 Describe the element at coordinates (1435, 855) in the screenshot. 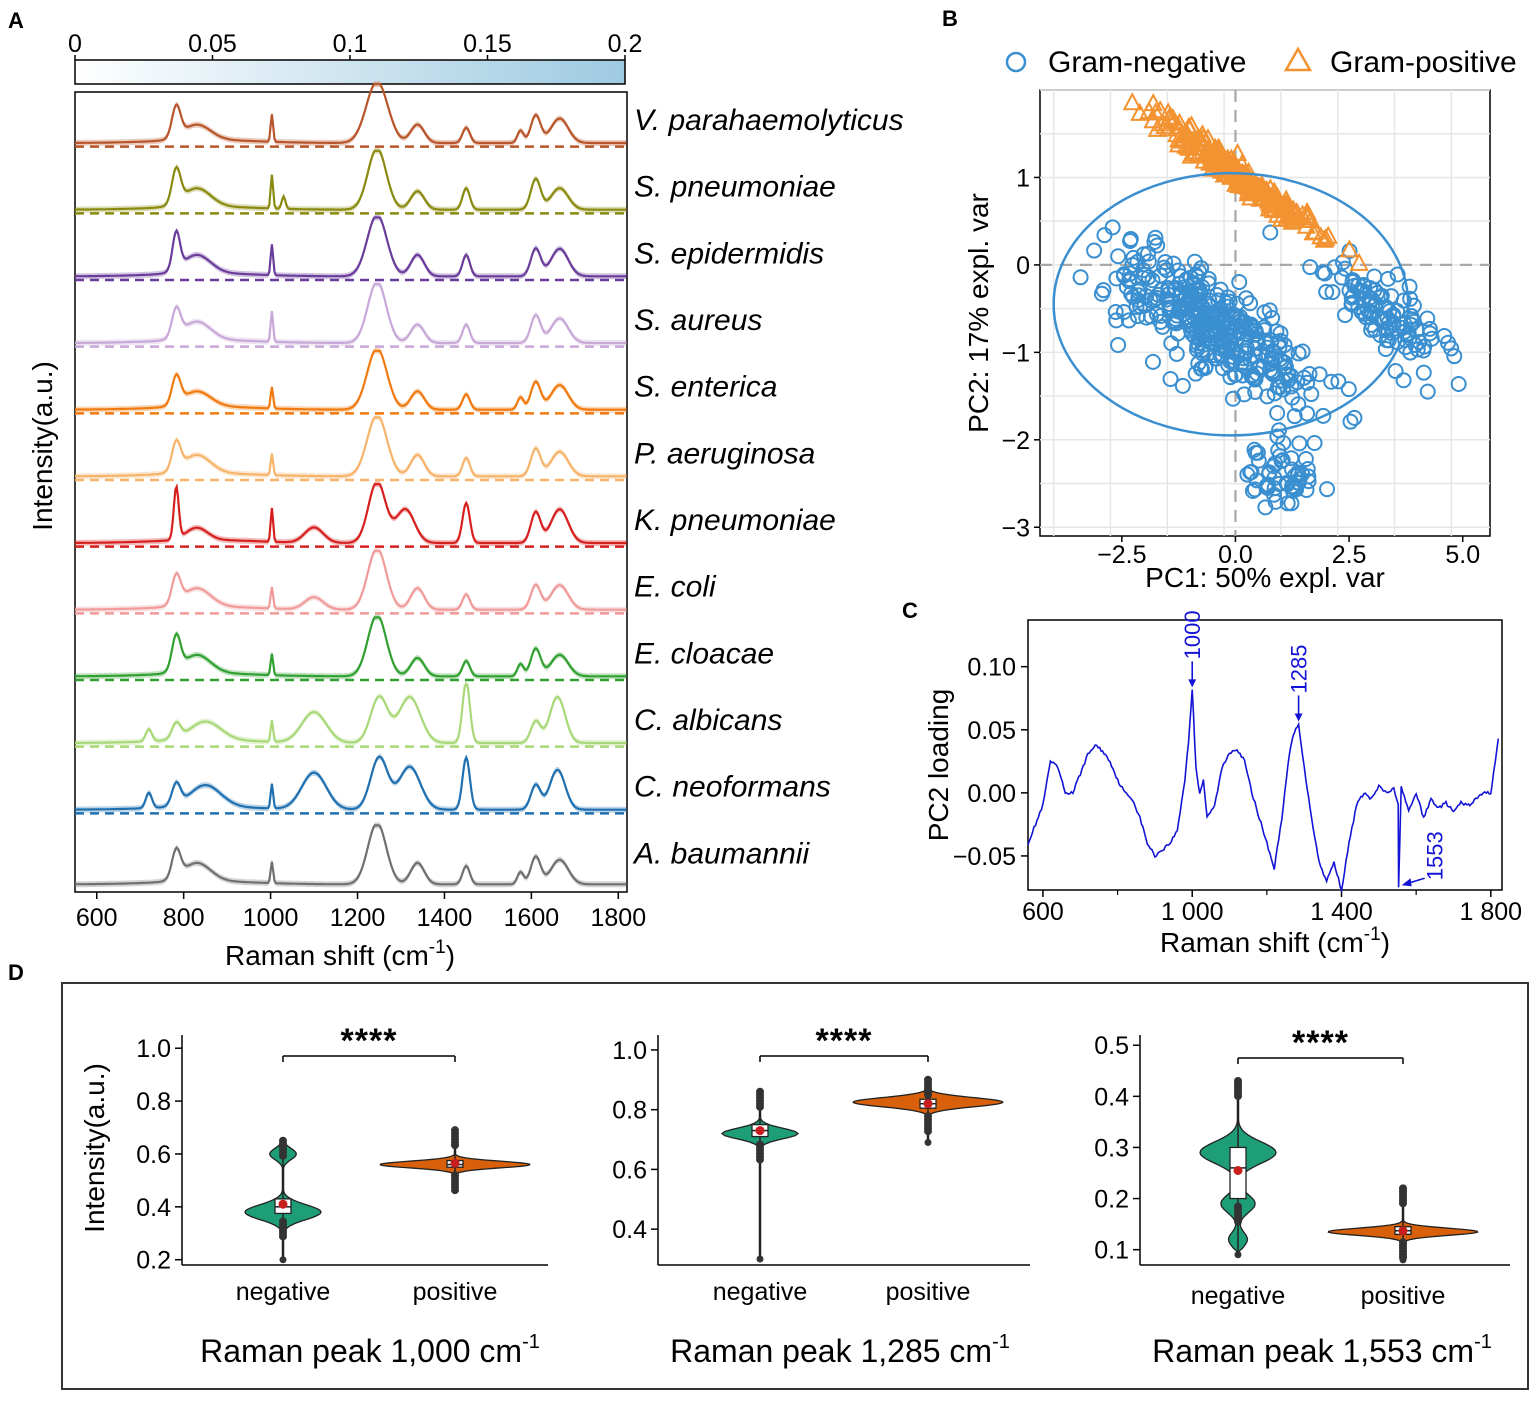

I see `annotation-label: 1553` at that location.